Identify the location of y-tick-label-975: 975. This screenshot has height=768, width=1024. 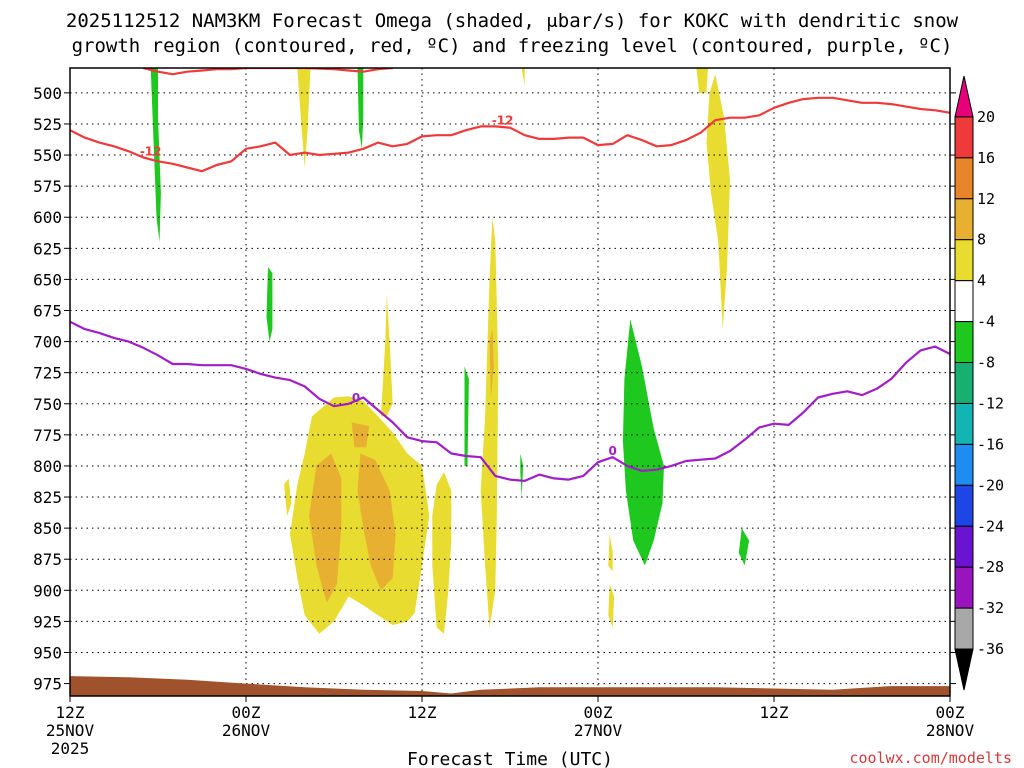
(47, 684).